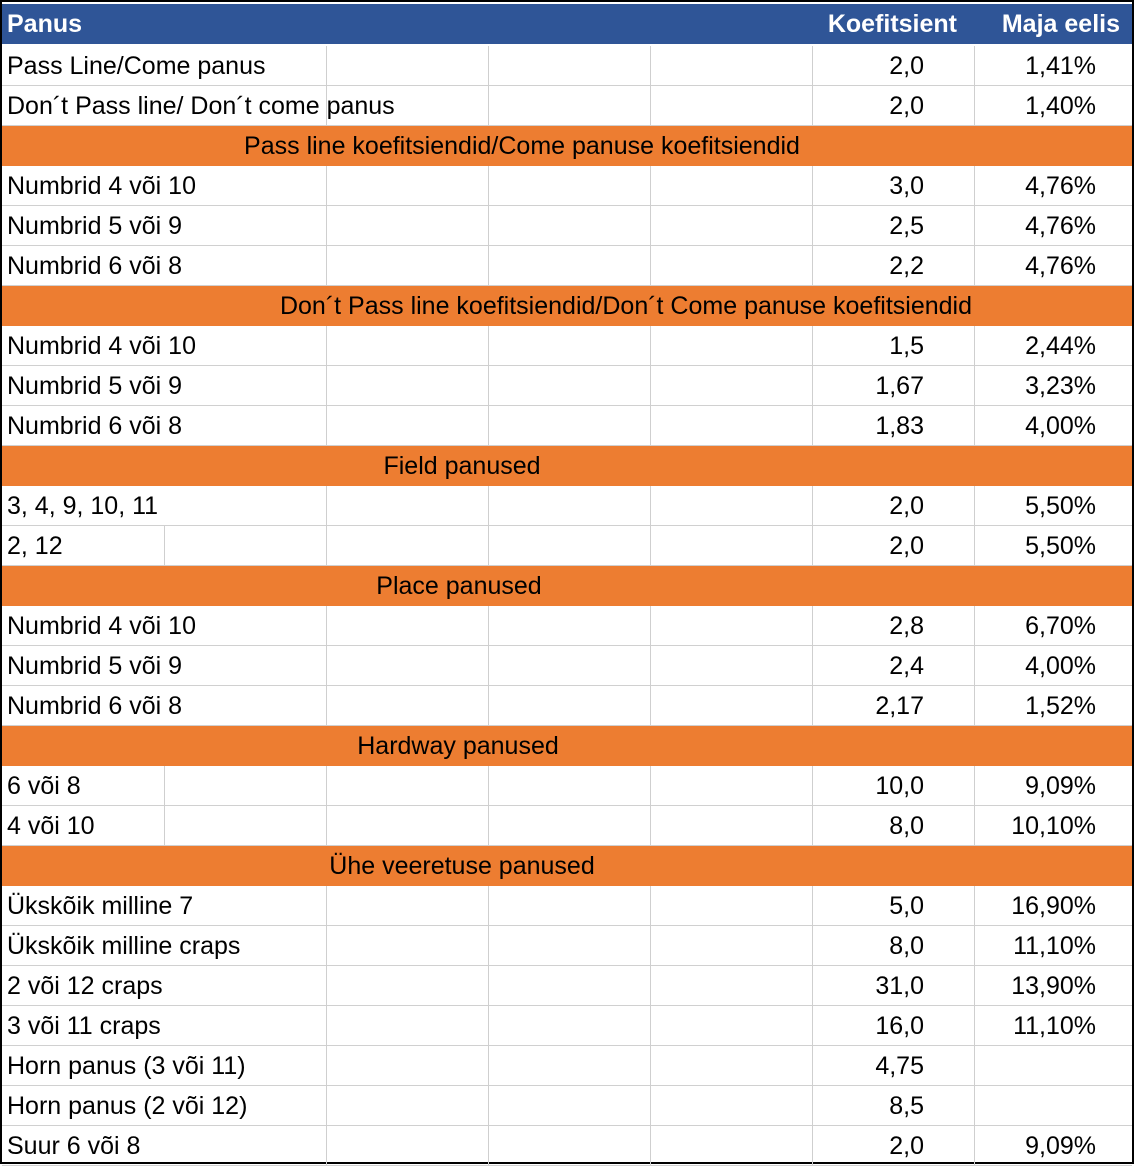 This screenshot has height=1166, width=1134. What do you see at coordinates (567, 506) in the screenshot?
I see `table-row: 3, 4, 9, 10, 11 2,0 5,50%` at bounding box center [567, 506].